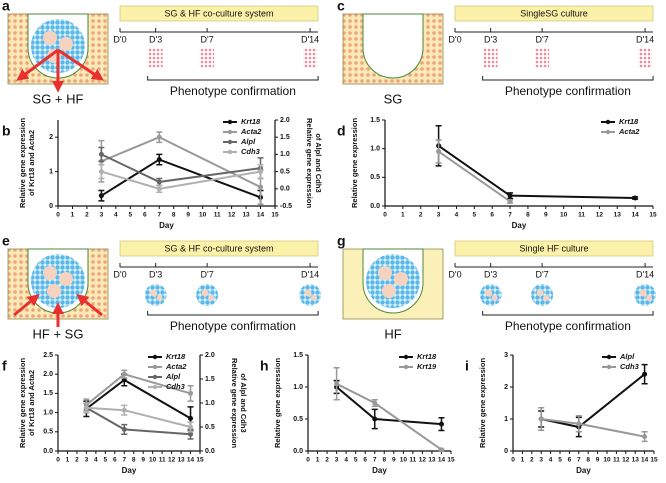 Image resolution: width=666 pixels, height=483 pixels. I want to click on timepoint: D'0, so click(119, 274).